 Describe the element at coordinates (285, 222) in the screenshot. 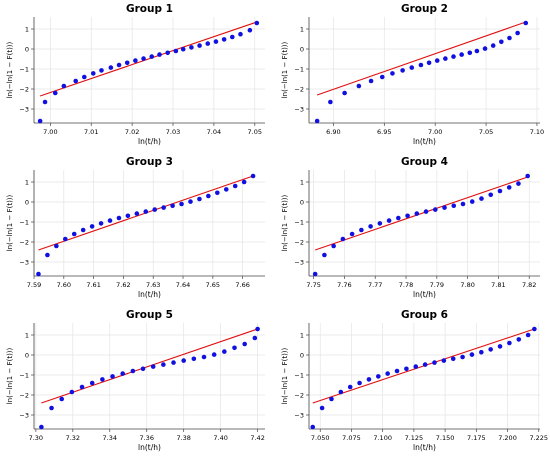

I see `y-axis-label: ln(−ln(1 − F(t)))` at that location.